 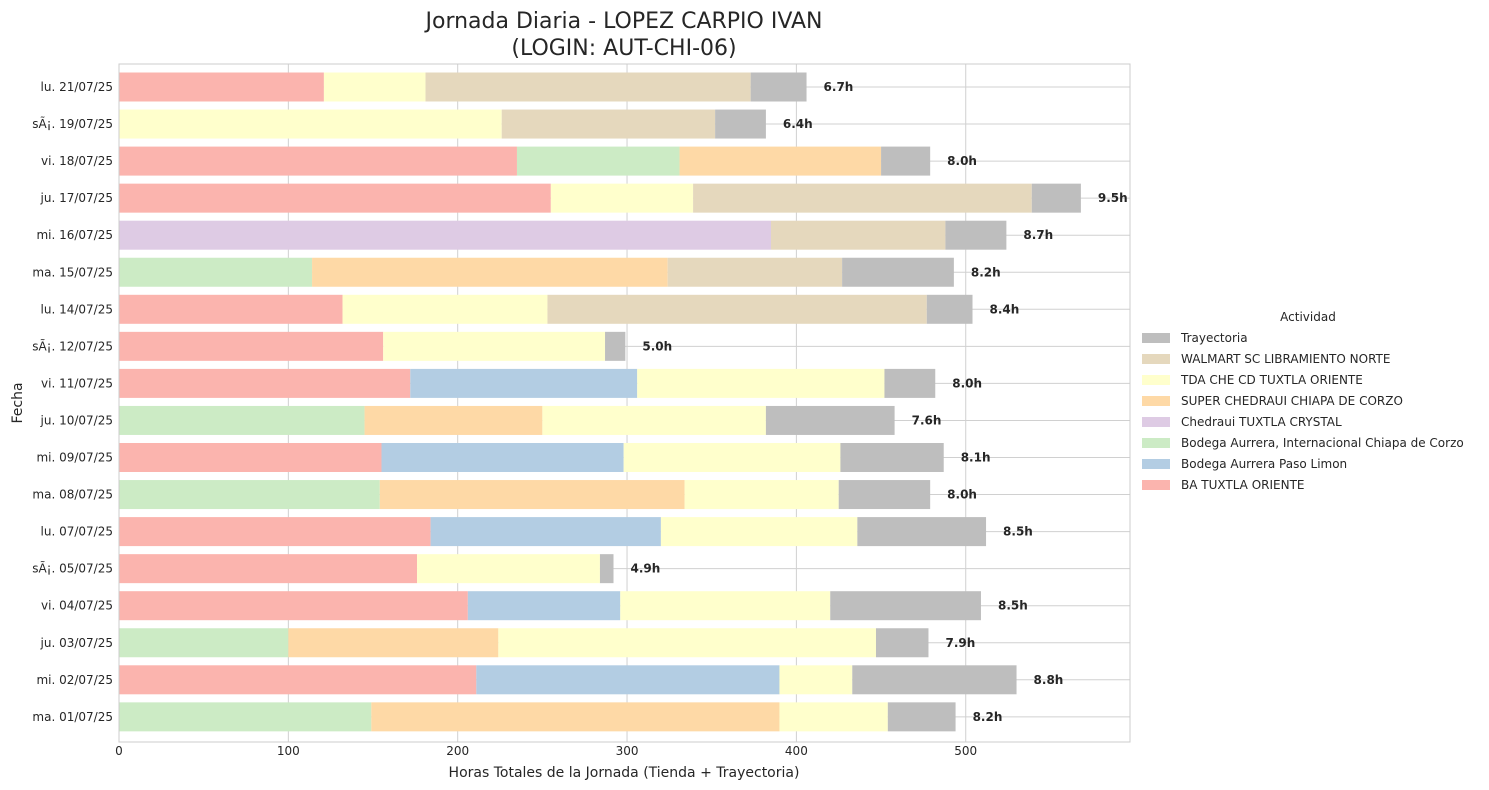 I want to click on y-tick-label: ma. 08/07/25, so click(x=72, y=495).